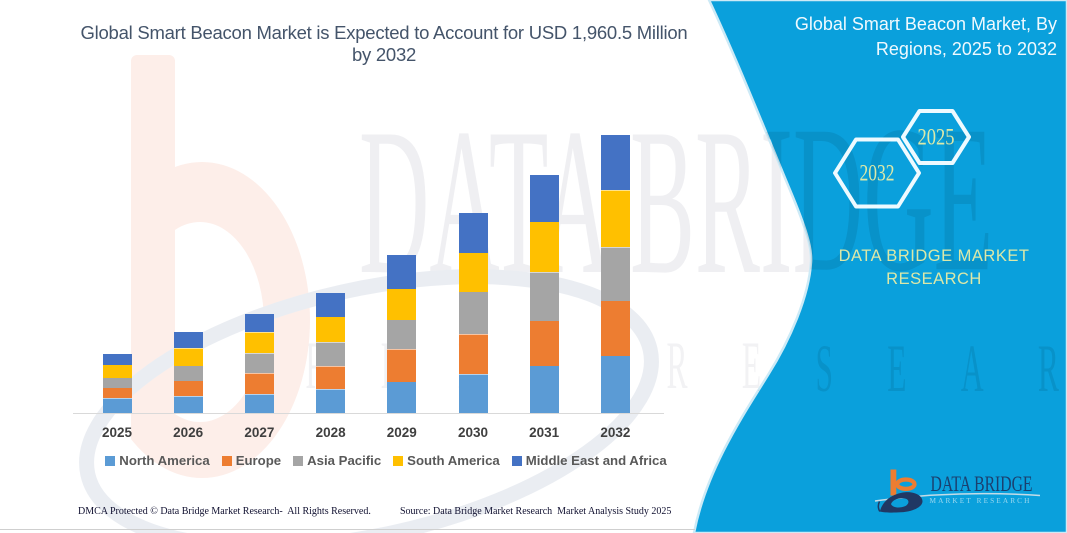 The height and width of the screenshot is (533, 1067). I want to click on svg-text: DATA BRIDGE, so click(982, 483).